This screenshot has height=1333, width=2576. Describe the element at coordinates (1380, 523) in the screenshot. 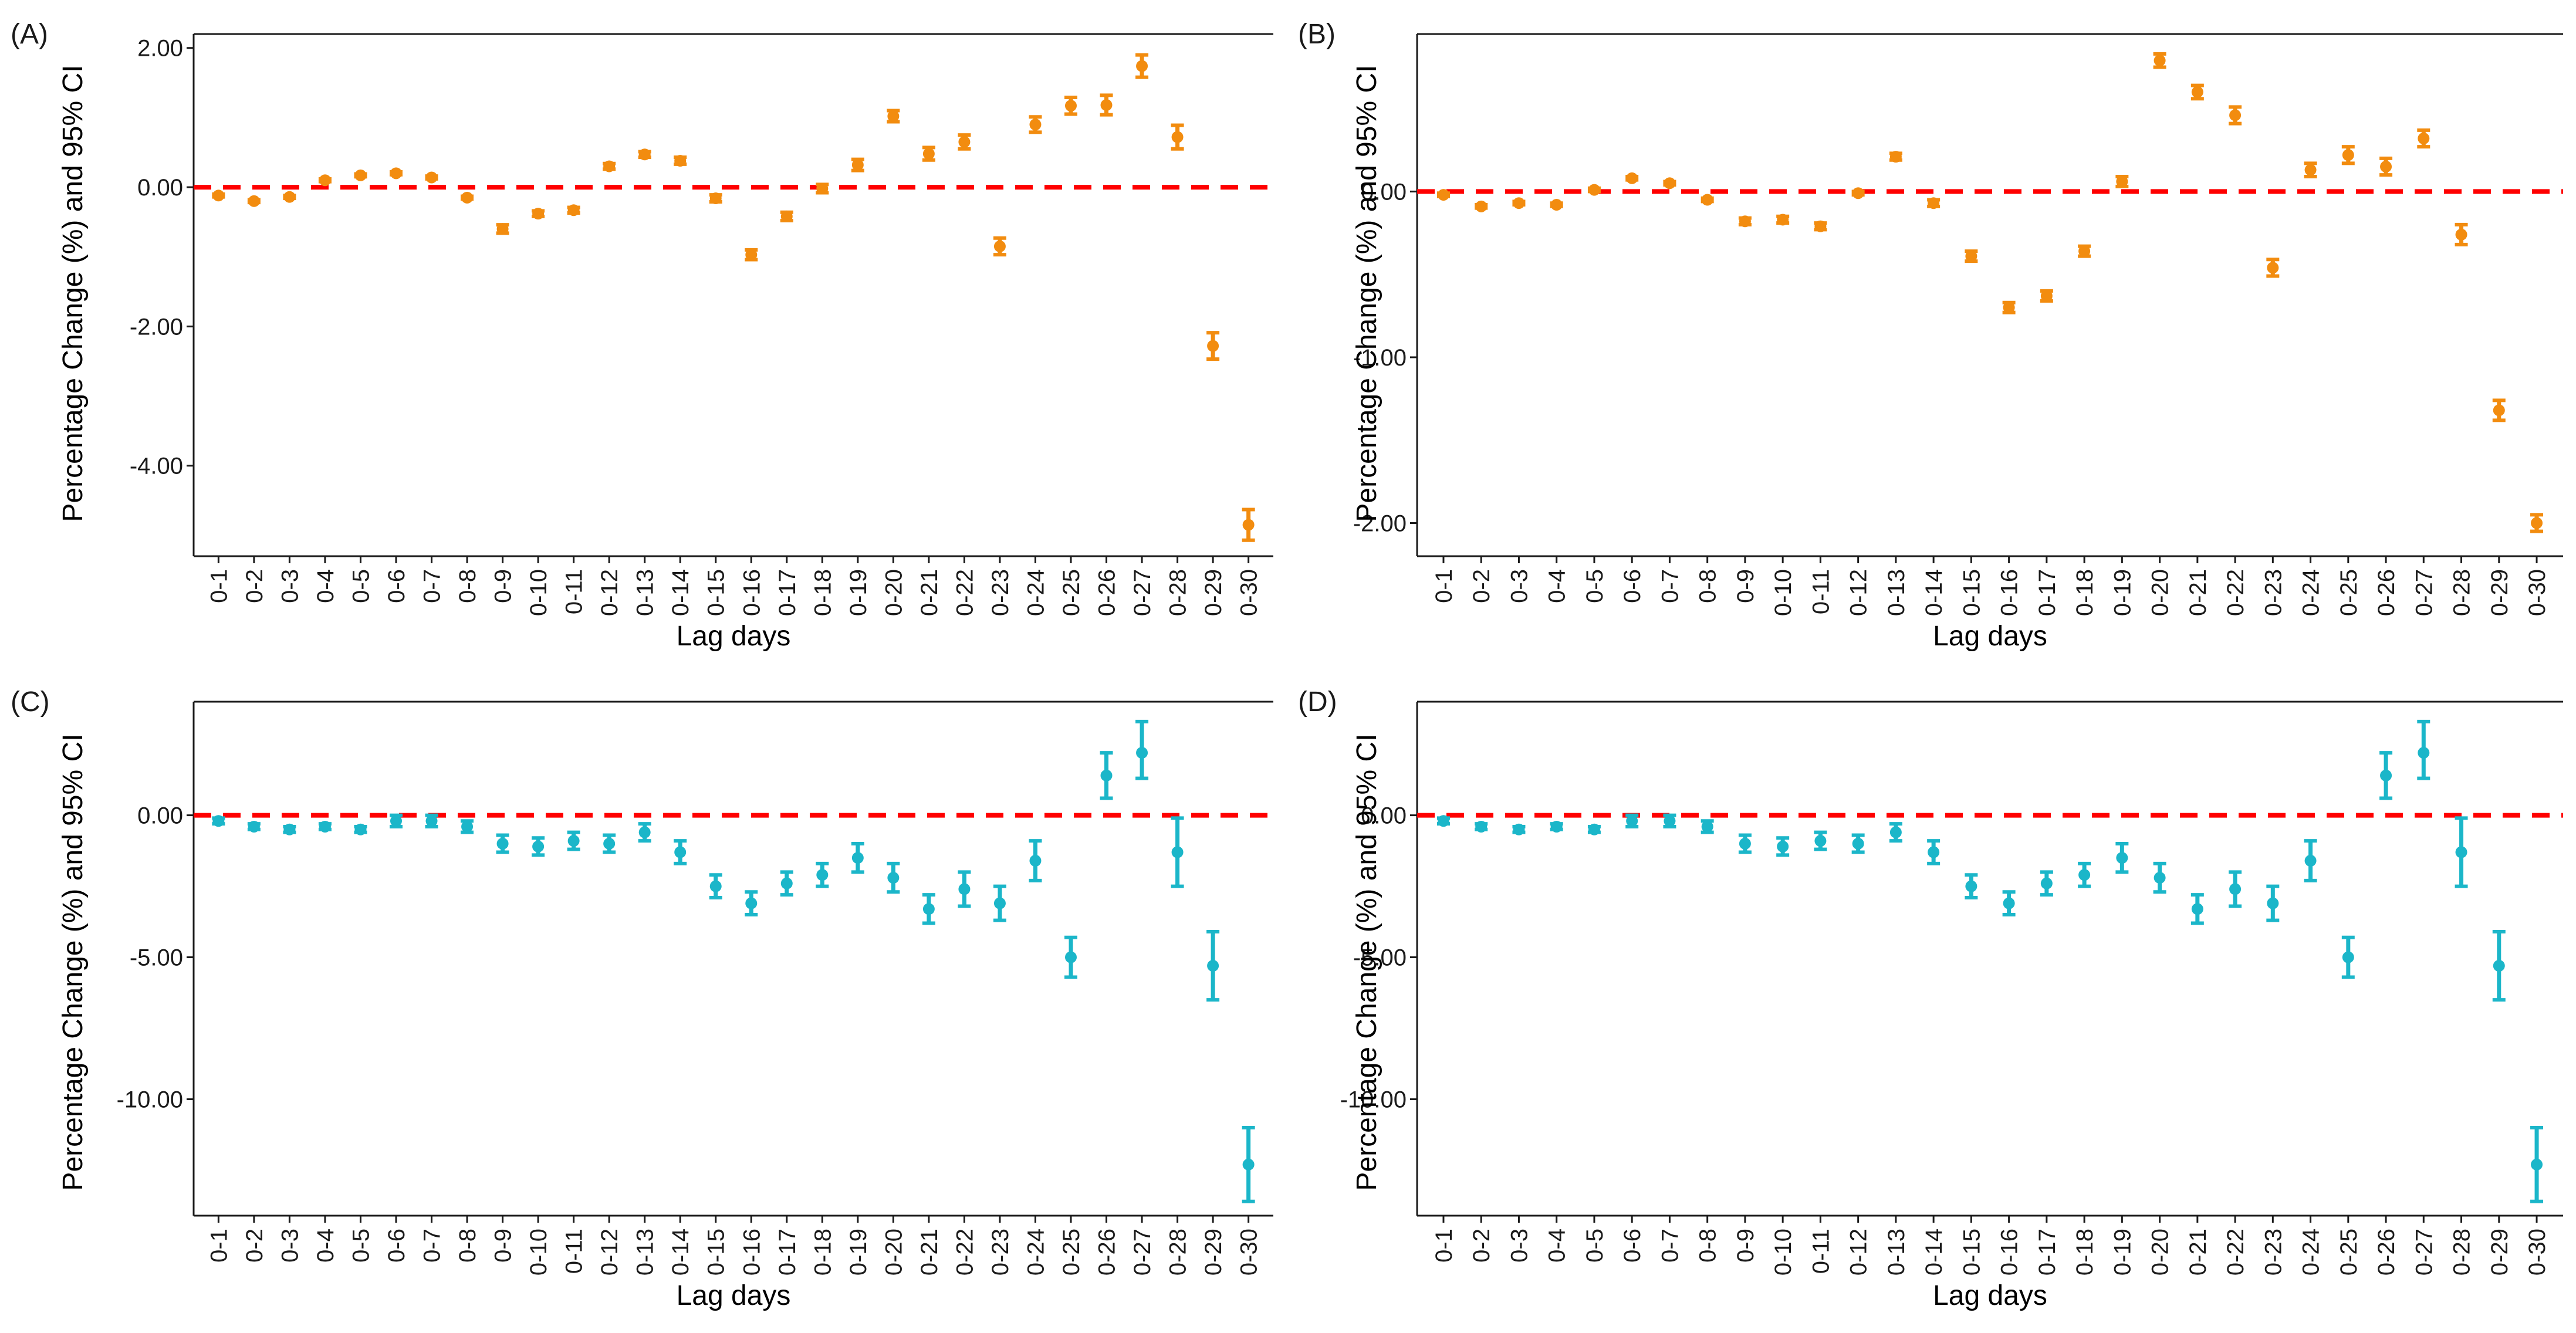

I see `y-tick-label: -2.00` at that location.